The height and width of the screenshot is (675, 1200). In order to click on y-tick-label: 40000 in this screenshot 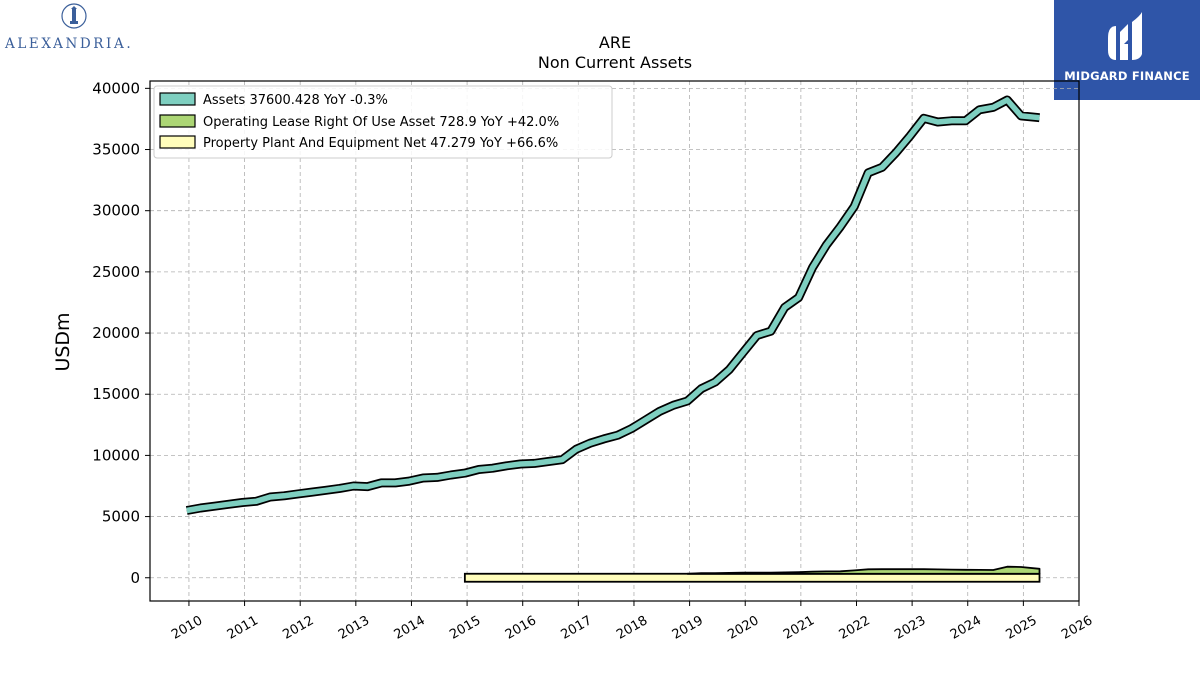, I will do `click(116, 88)`.